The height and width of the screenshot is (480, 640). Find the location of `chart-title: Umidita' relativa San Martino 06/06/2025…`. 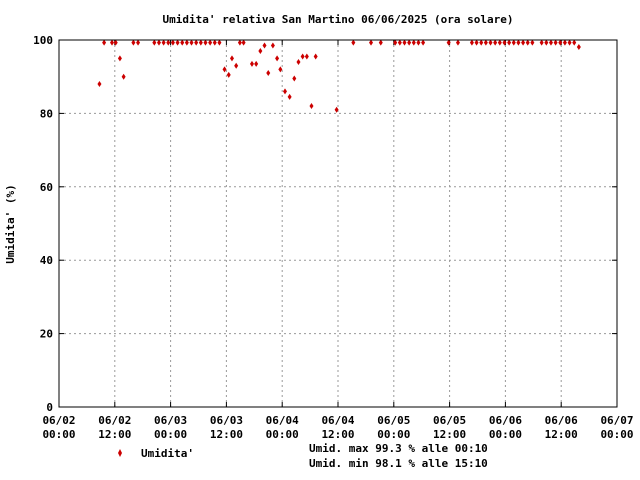

chart-title: Umidita' relativa San Martino 06/06/2025… is located at coordinates (338, 19).